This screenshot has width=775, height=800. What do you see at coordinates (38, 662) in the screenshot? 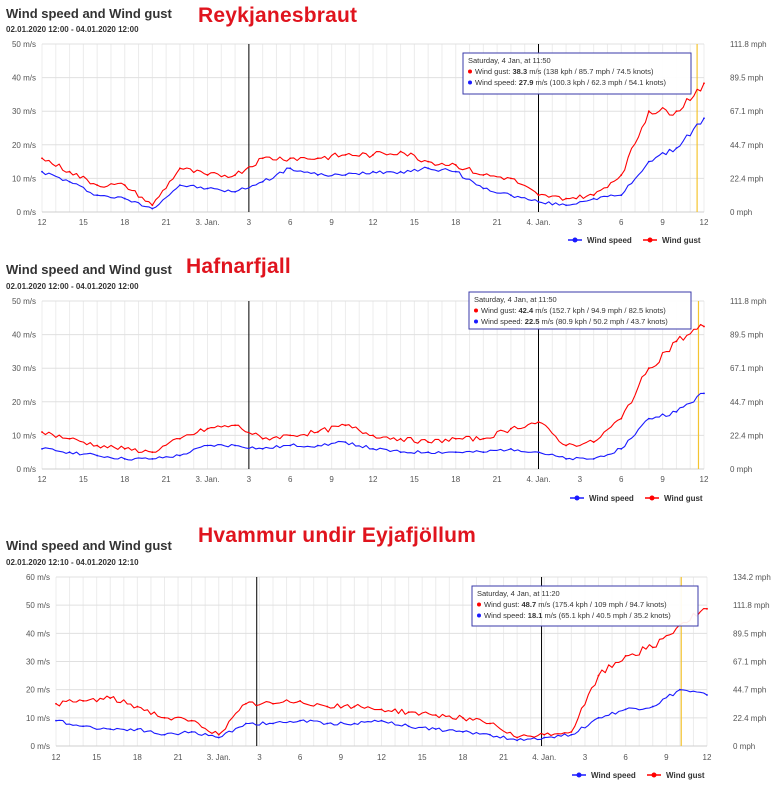
I see `y-tick-label-left: 30 m/s` at bounding box center [38, 662].